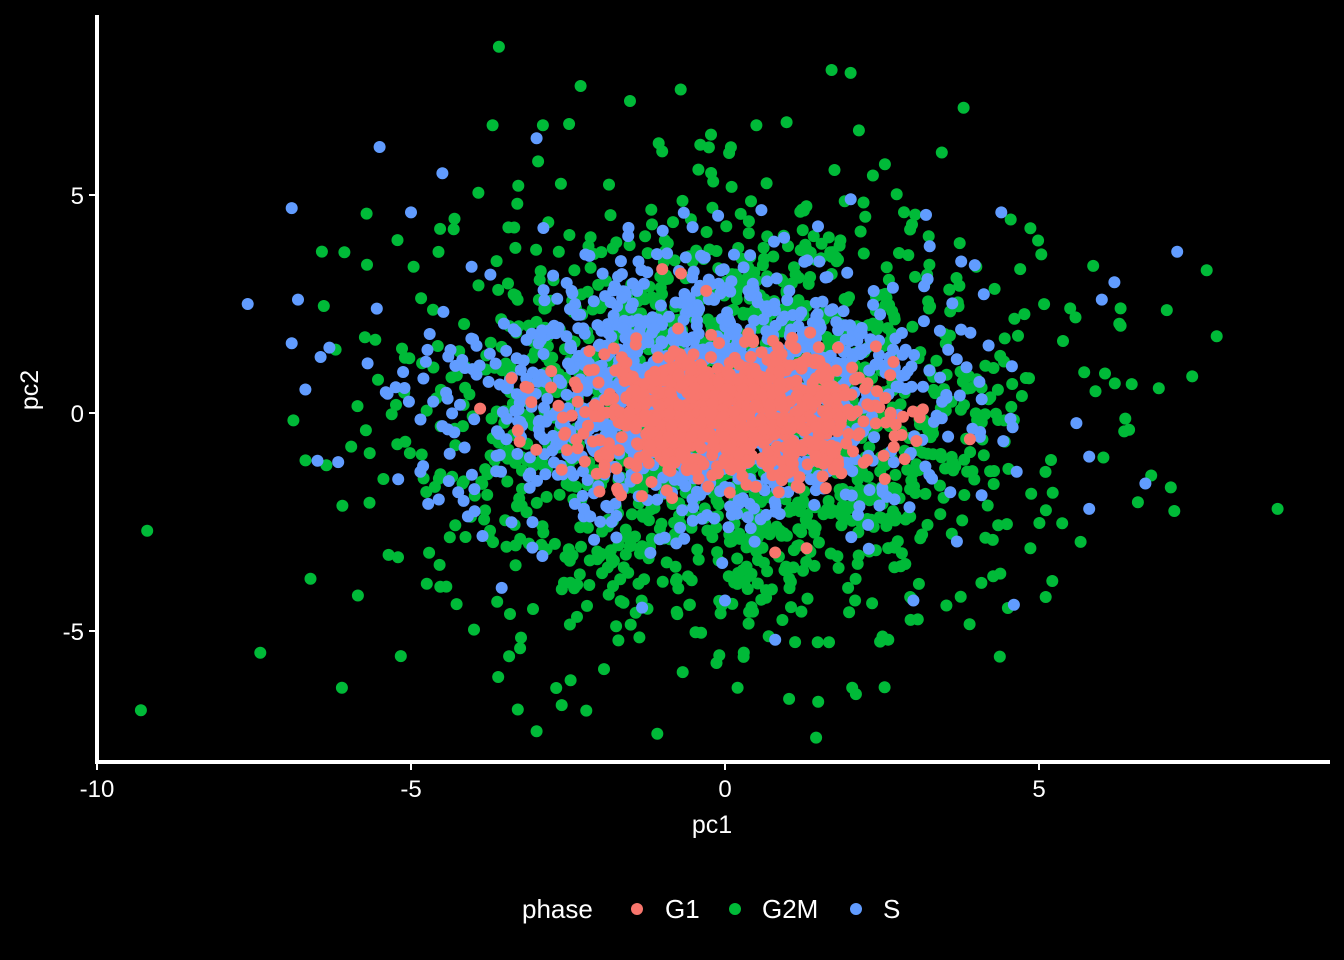 The image size is (1344, 960). Describe the element at coordinates (30, 390) in the screenshot. I see `y-axis-title: pc2` at that location.